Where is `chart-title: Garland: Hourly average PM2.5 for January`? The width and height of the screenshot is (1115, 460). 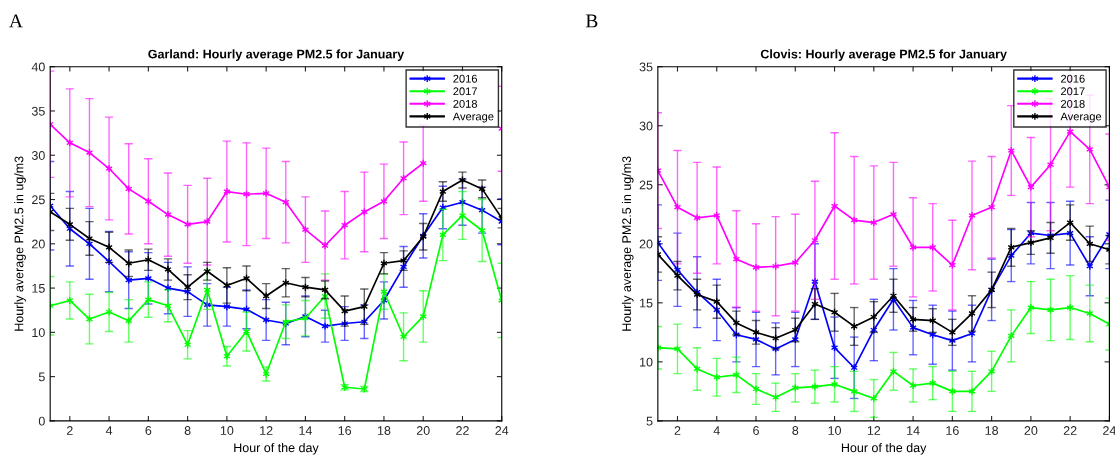
chart-title: Garland: Hourly average PM2.5 for January is located at coordinates (276, 55).